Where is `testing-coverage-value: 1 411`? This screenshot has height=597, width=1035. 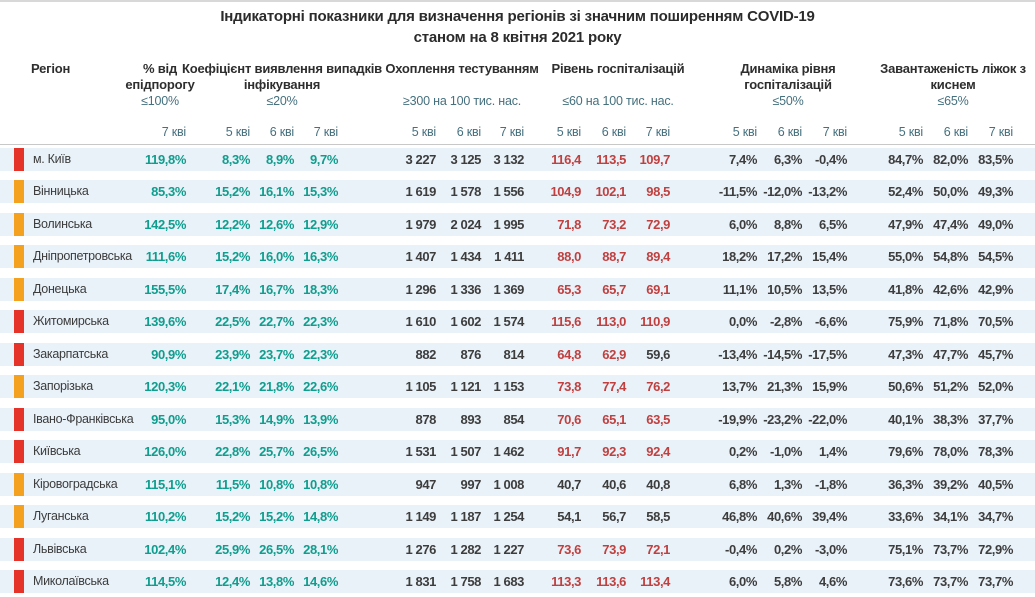
testing-coverage-value: 1 411 is located at coordinates (509, 256).